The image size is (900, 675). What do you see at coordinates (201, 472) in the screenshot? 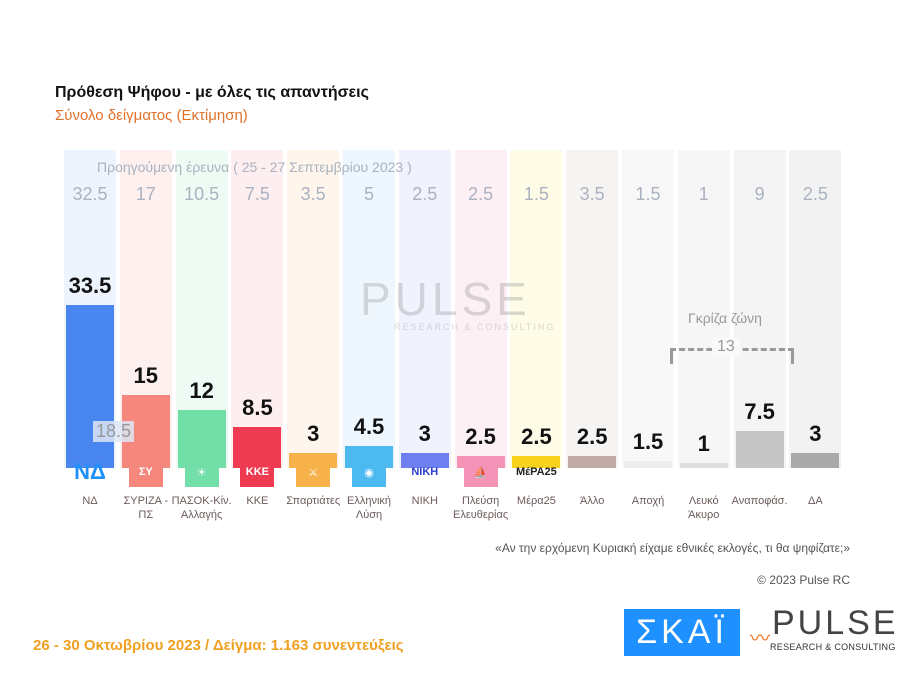
I see `party-logo-icon: ☀` at bounding box center [201, 472].